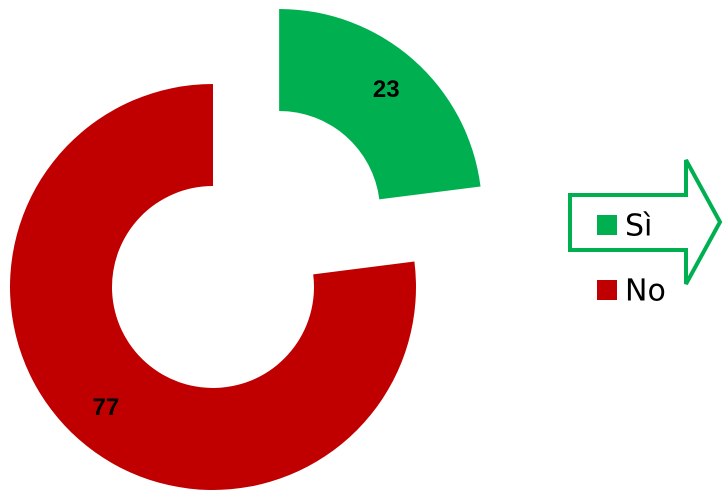 This screenshot has width=723, height=493. What do you see at coordinates (631, 259) in the screenshot?
I see `legend: Sì No` at bounding box center [631, 259].